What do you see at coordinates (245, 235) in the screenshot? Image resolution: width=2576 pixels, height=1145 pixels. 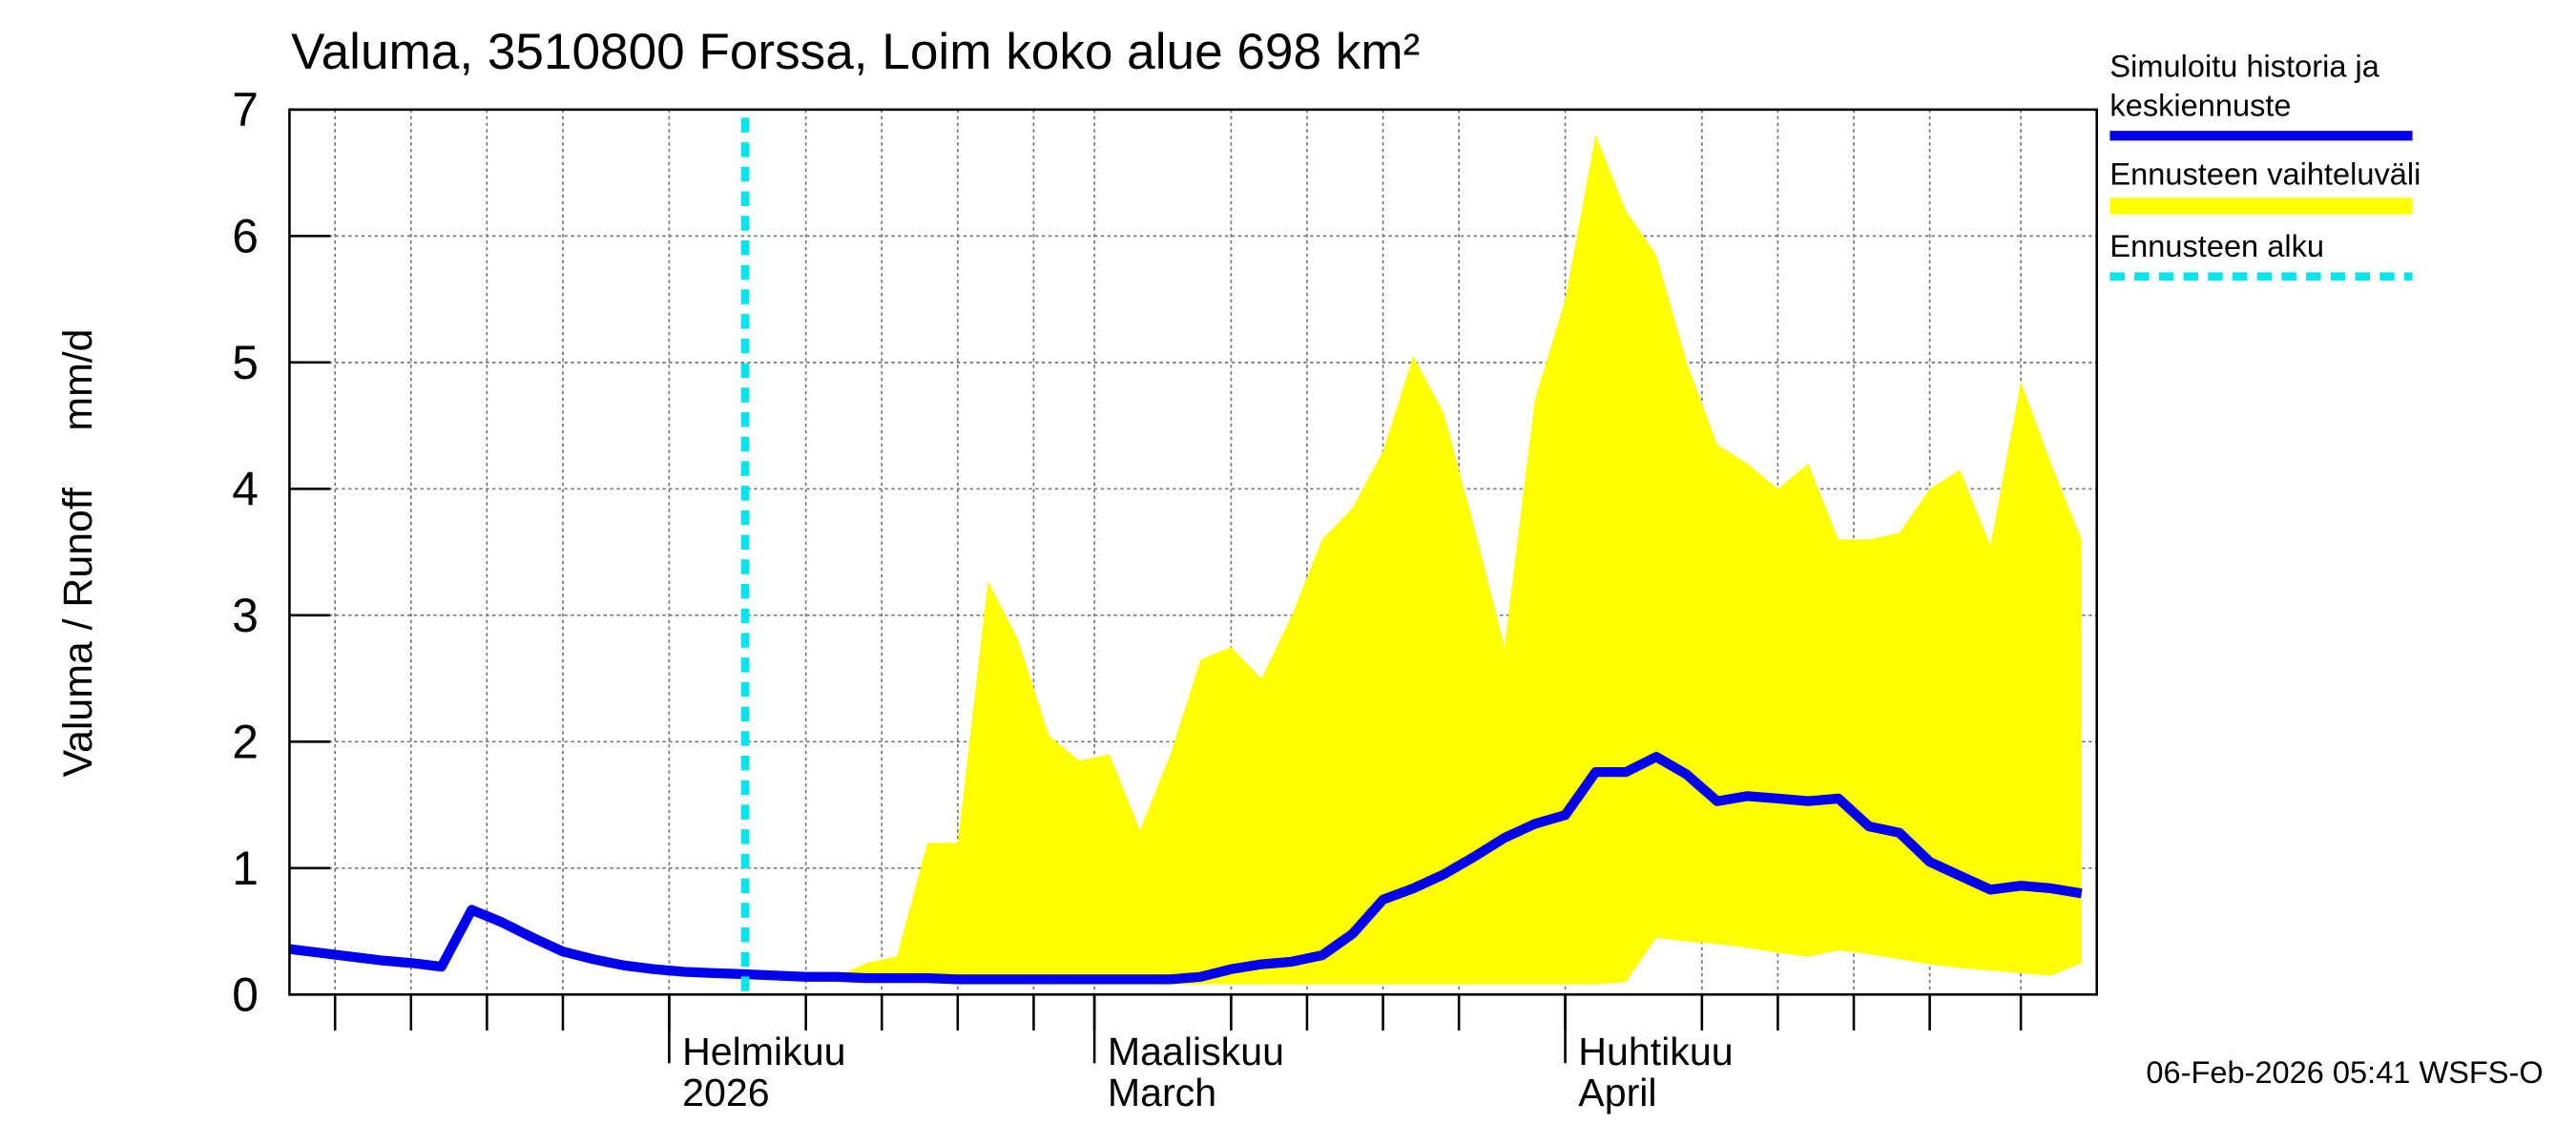 I see `y-tick-label: 6` at bounding box center [245, 235].